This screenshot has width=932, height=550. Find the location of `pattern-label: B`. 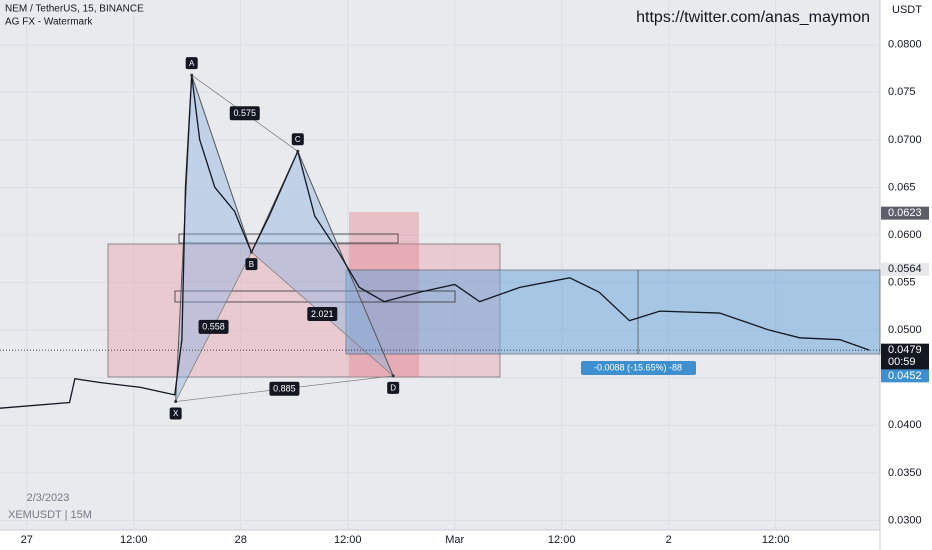

pattern-label: B is located at coordinates (251, 264).